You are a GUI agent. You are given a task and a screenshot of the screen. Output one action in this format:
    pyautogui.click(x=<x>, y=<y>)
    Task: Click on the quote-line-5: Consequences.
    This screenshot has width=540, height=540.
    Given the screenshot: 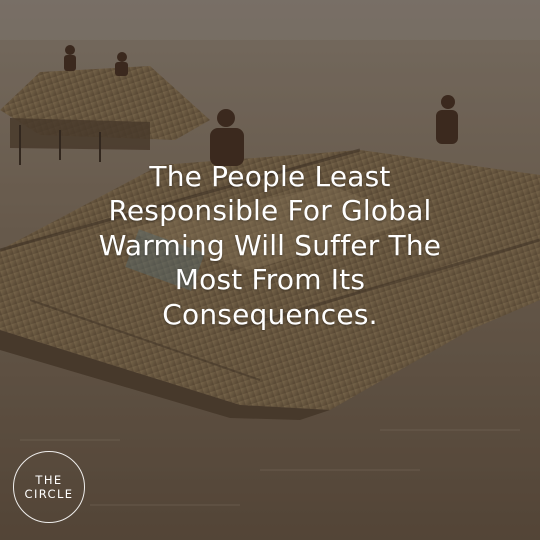 What is the action you would take?
    pyautogui.click(x=270, y=314)
    